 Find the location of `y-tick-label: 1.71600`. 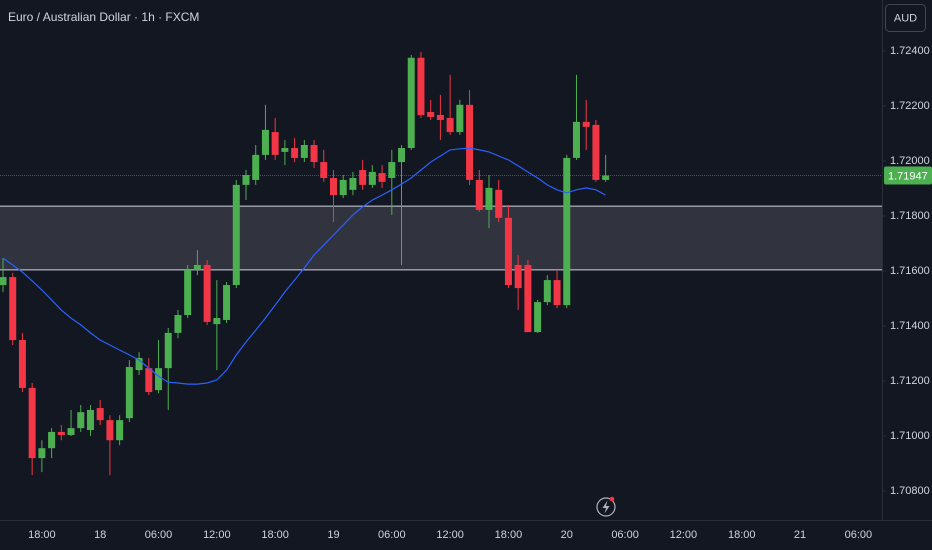

y-tick-label: 1.71600 is located at coordinates (910, 271).